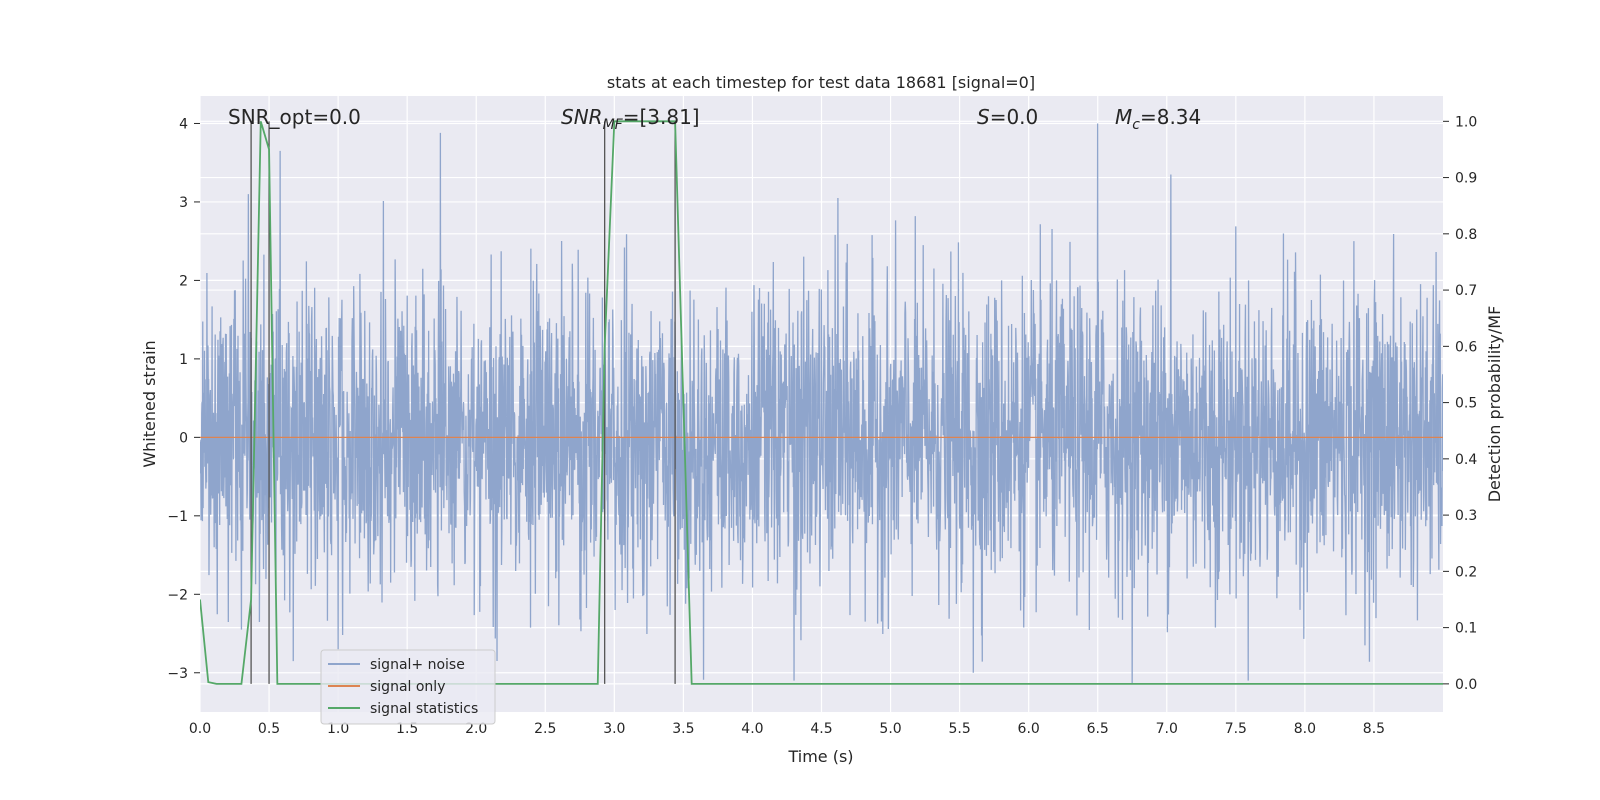 The height and width of the screenshot is (800, 1600). What do you see at coordinates (683, 729) in the screenshot?
I see `x-tick-label: 3.5` at bounding box center [683, 729].